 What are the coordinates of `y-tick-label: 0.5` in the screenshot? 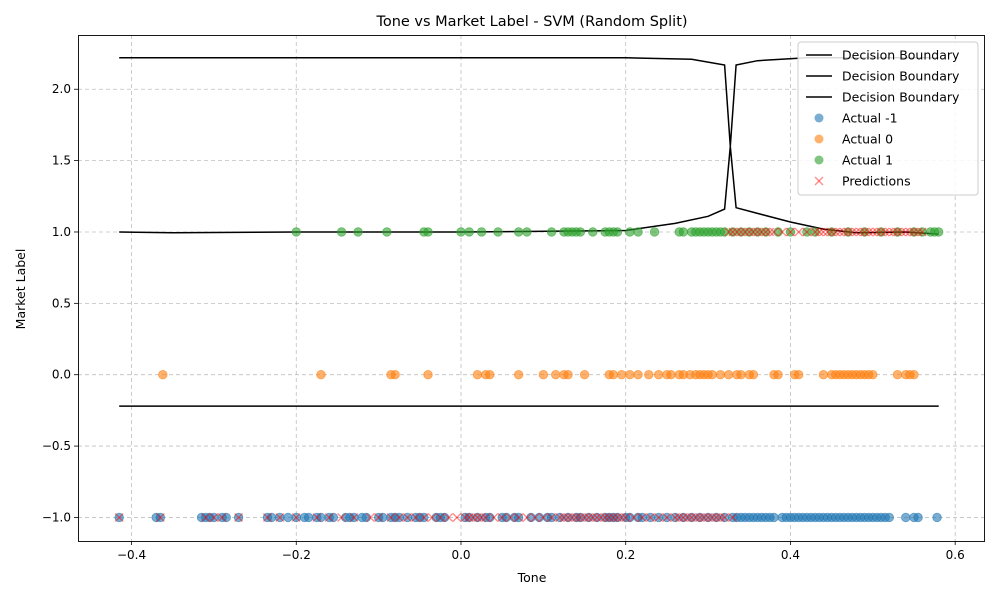 It's located at (61, 303).